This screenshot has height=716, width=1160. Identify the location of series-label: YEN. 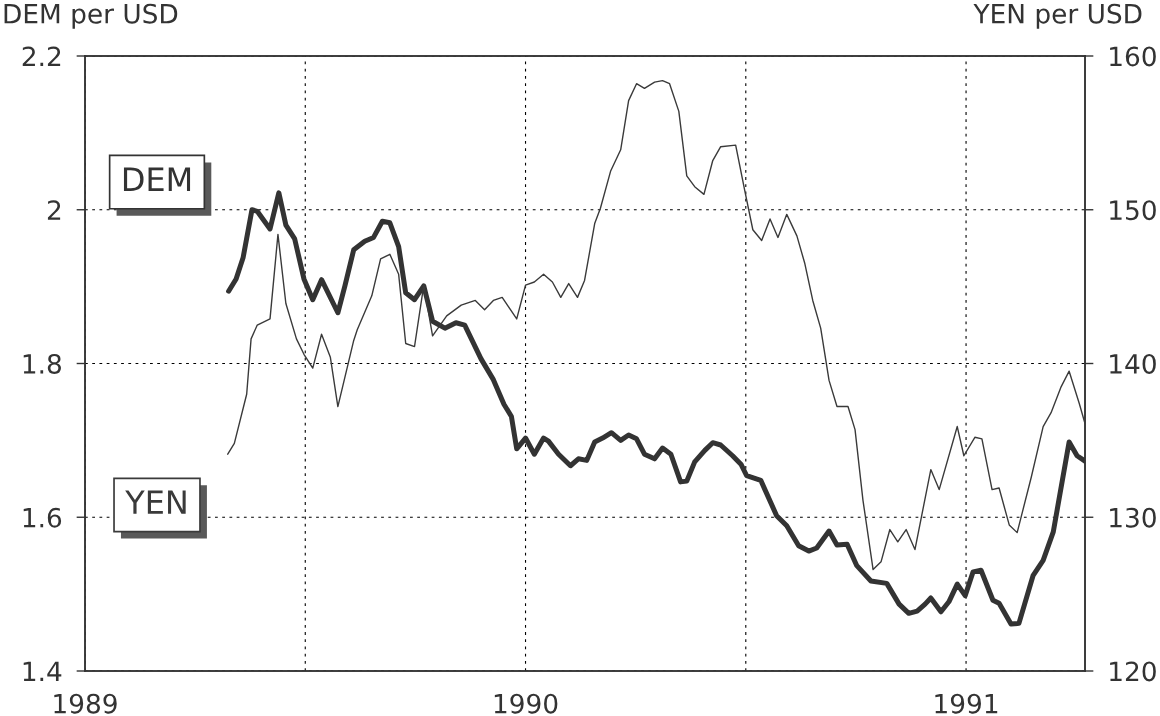
(155, 502).